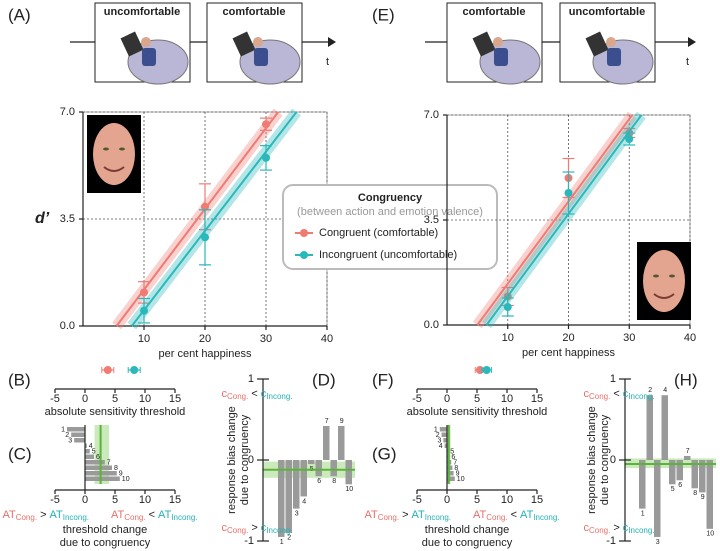 The width and height of the screenshot is (720, 551). What do you see at coordinates (383, 379) in the screenshot?
I see `panel-letter: (F)` at bounding box center [383, 379].